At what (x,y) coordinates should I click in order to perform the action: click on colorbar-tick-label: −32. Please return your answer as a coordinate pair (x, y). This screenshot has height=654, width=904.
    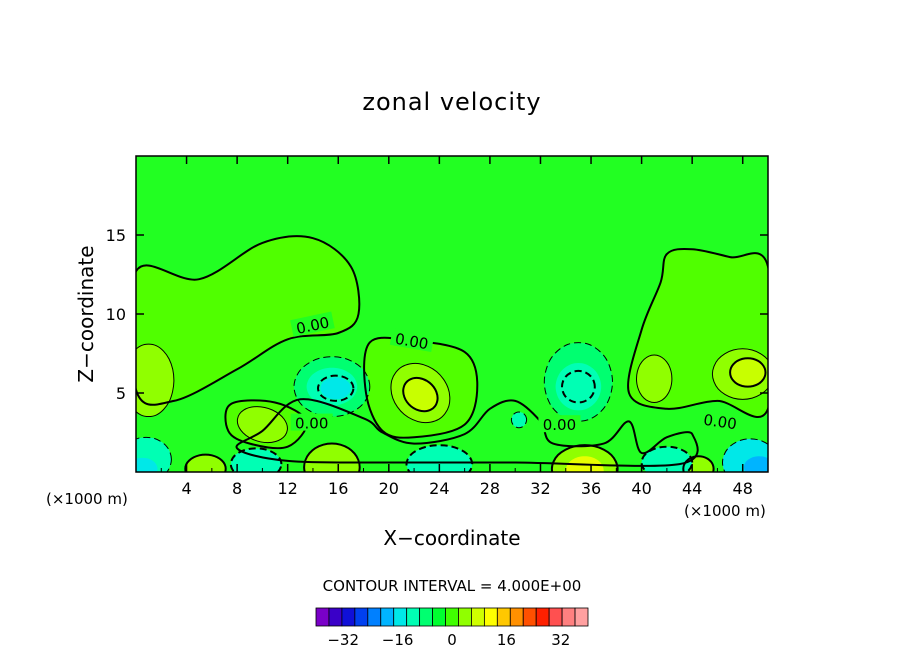
    Looking at the image, I should click on (343, 640).